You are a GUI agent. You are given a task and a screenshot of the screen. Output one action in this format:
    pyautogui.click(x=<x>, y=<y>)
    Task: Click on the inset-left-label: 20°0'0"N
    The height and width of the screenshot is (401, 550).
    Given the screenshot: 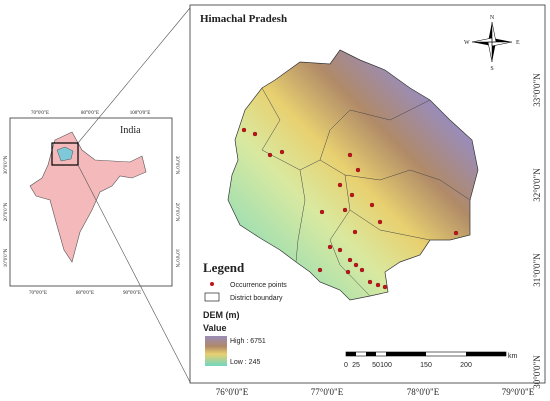 What is the action you would take?
    pyautogui.click(x=6, y=211)
    